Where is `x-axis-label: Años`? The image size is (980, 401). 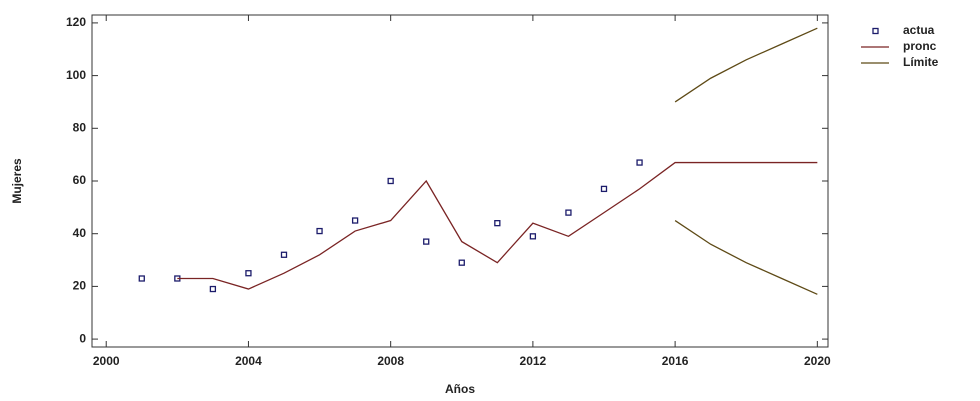 x-axis-label: Años is located at coordinates (460, 389).